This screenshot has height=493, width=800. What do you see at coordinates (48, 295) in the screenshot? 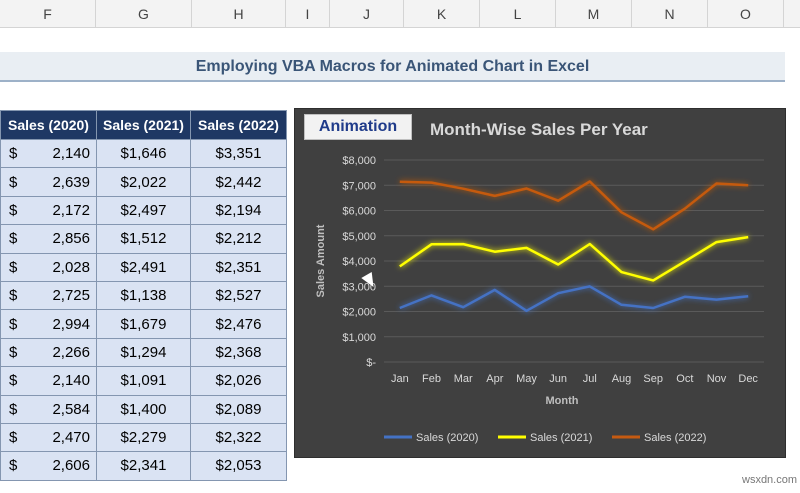
I see `cell-sales-2020: $2,725` at bounding box center [48, 295].